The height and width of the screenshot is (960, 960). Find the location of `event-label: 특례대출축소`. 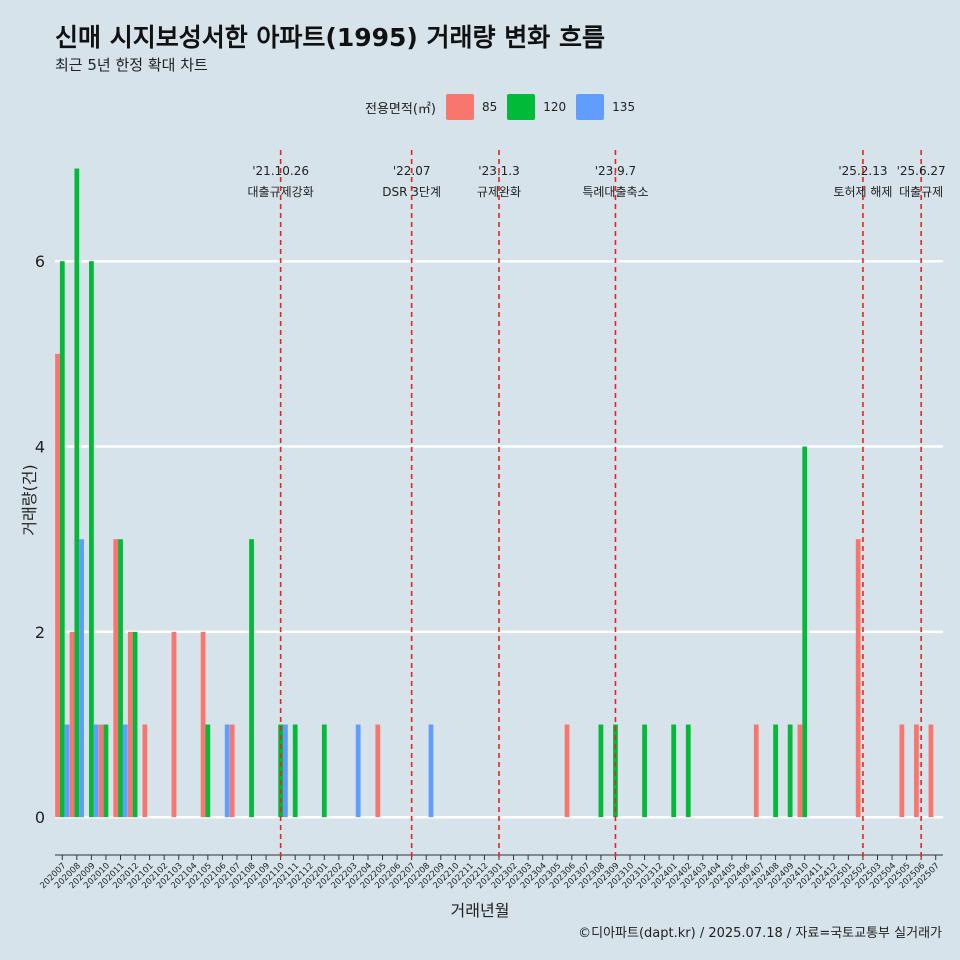

event-label: 특례대출축소 is located at coordinates (615, 192).